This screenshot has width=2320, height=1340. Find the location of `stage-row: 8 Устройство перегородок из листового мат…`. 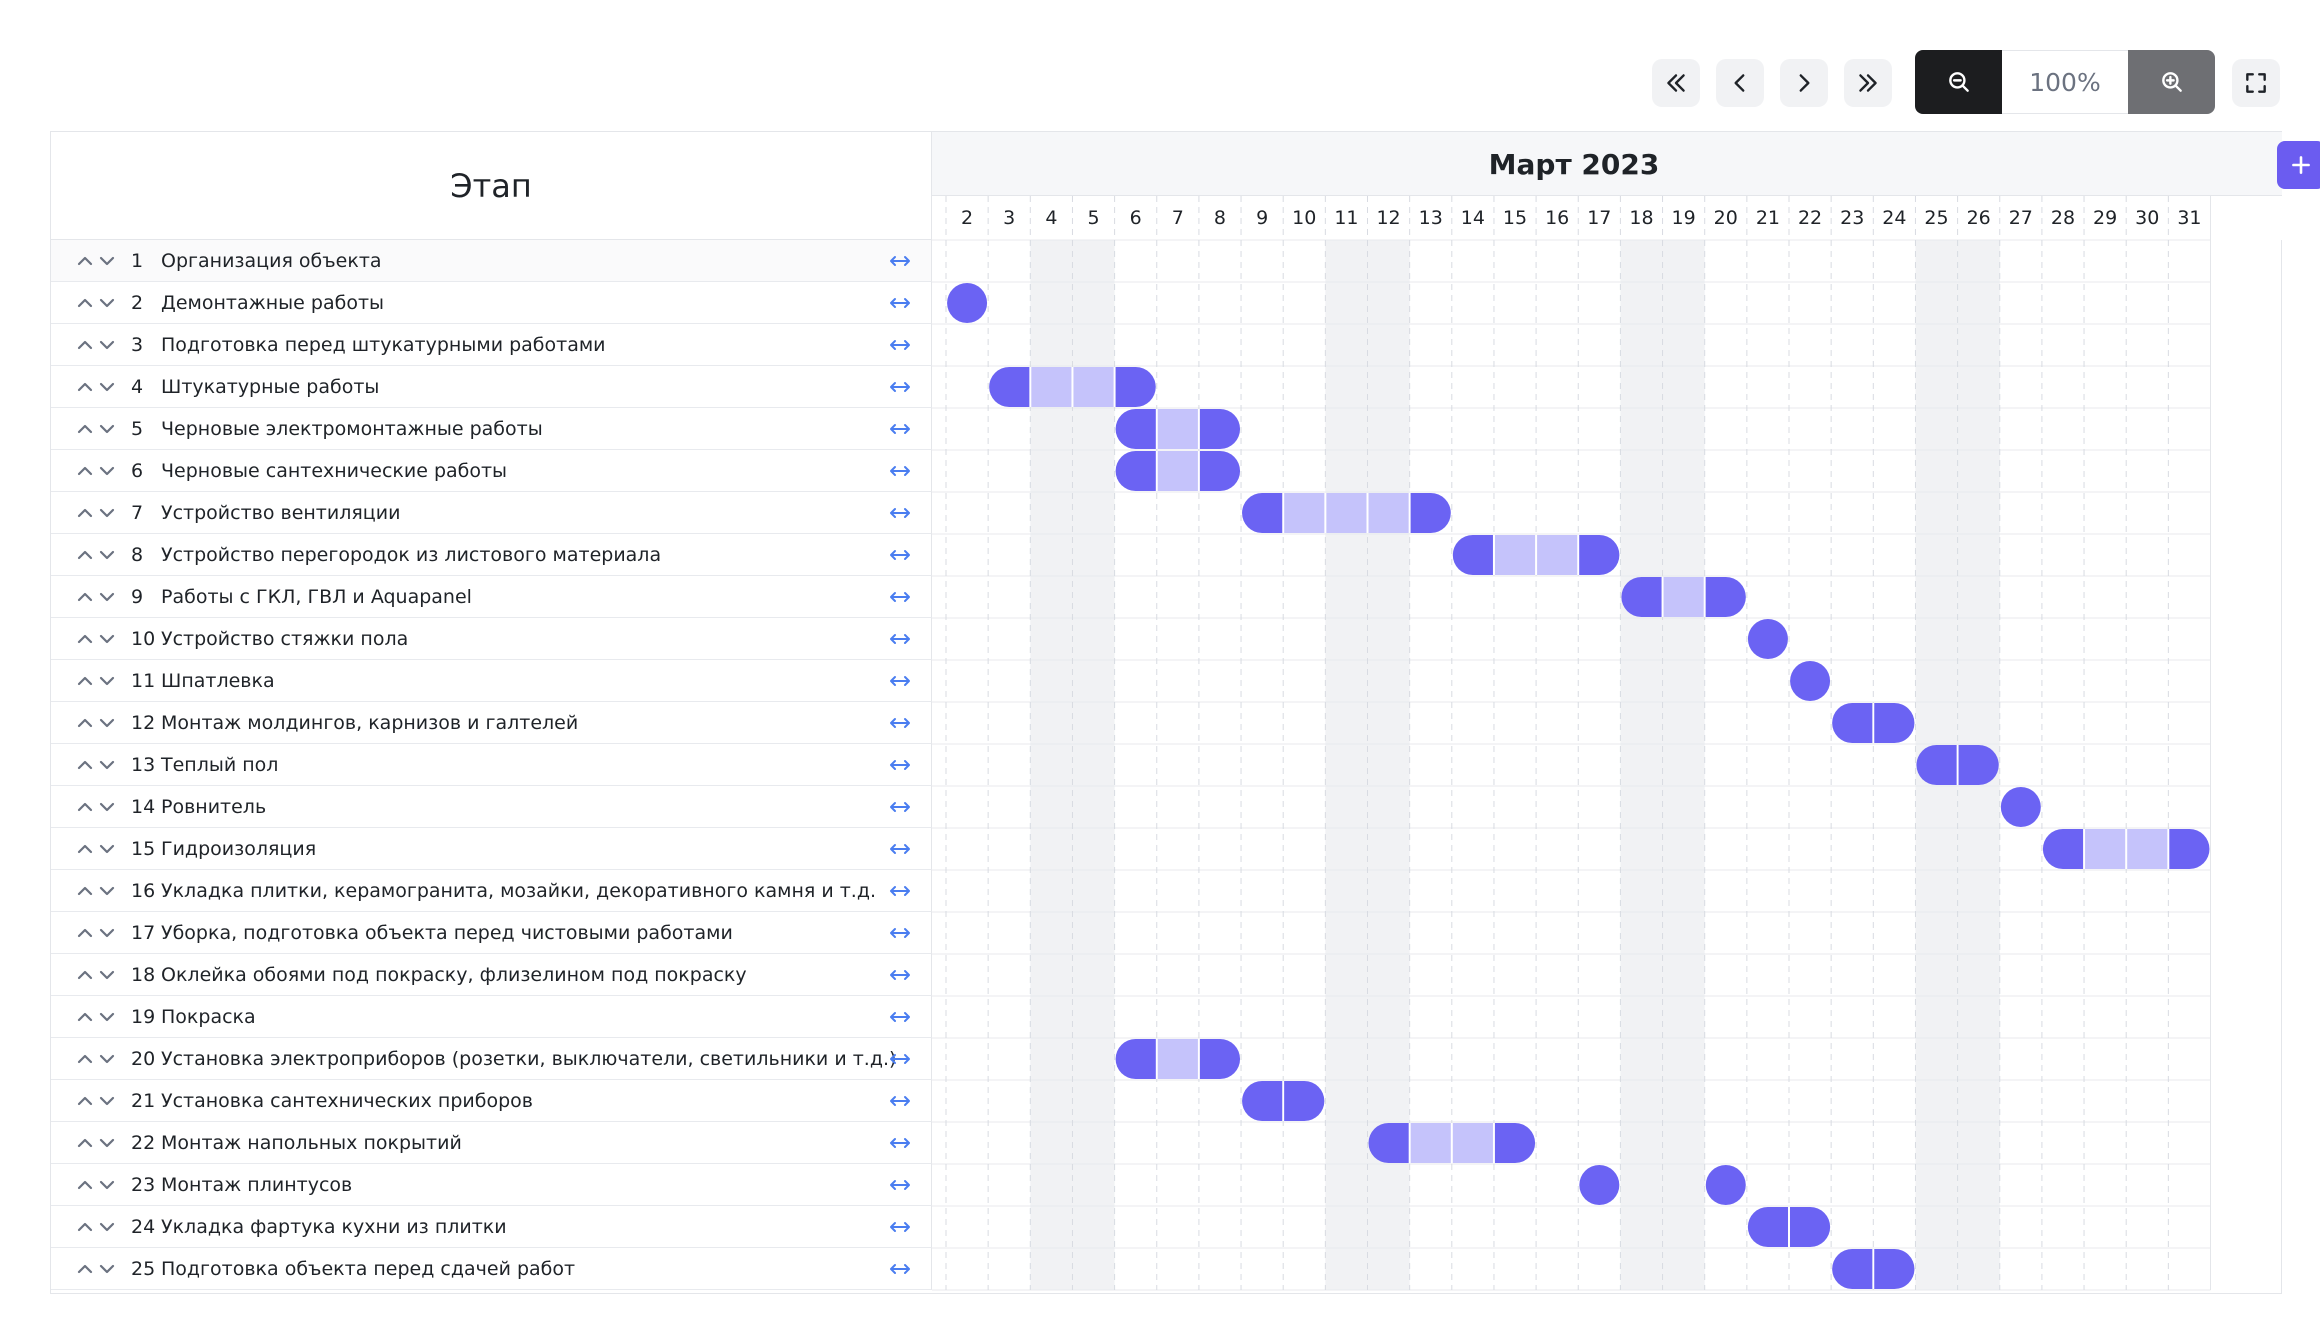

stage-row: 8 Устройство перегородок из листового мат… is located at coordinates (491, 555).